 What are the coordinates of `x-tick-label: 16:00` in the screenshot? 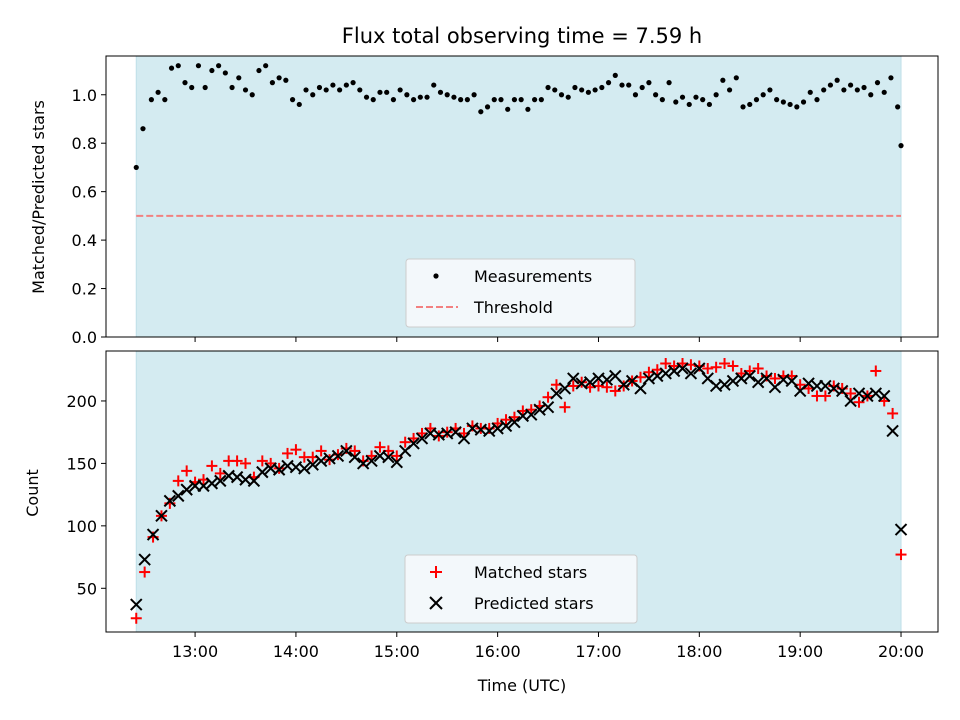 It's located at (498, 651).